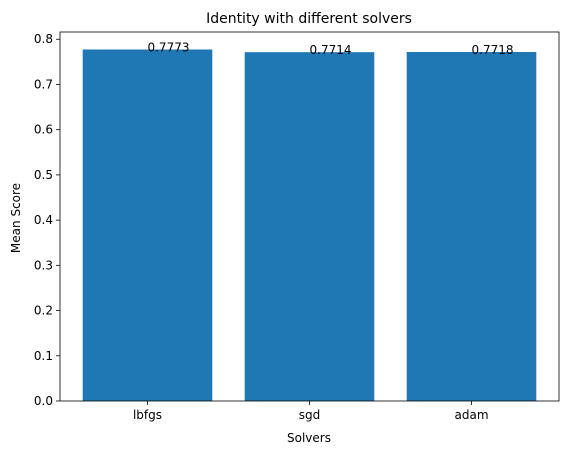 The width and height of the screenshot is (567, 459). What do you see at coordinates (43, 311) in the screenshot?
I see `y-tick-label-2: 0.2` at bounding box center [43, 311].